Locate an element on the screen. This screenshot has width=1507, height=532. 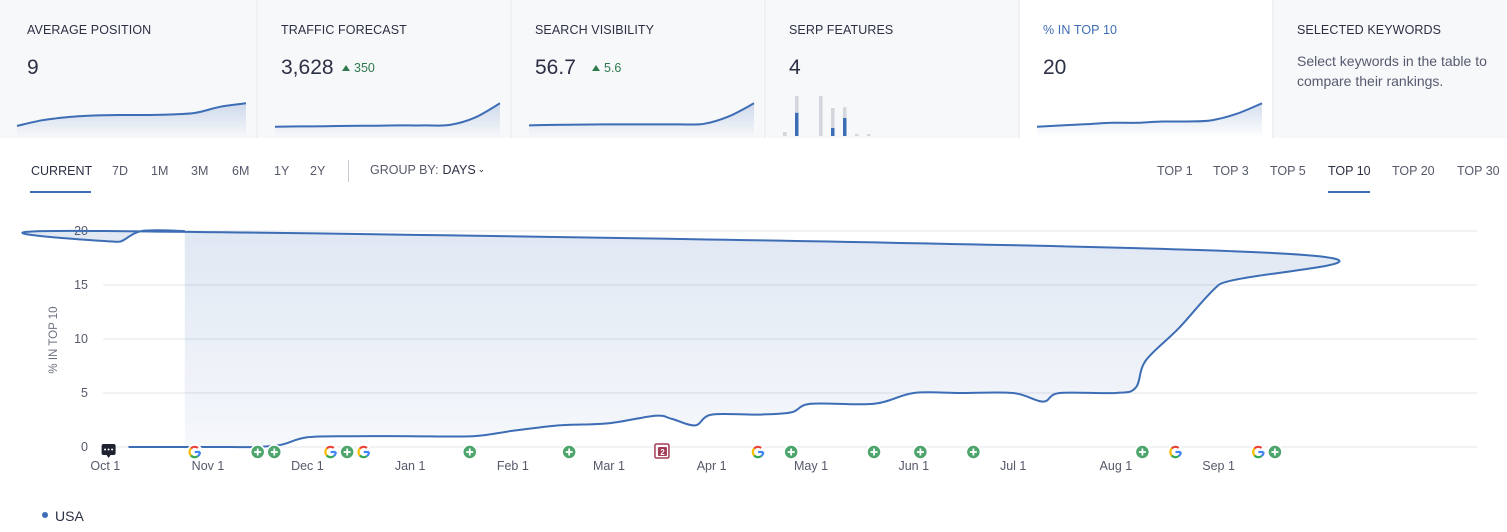
range-3m: 3M is located at coordinates (200, 171).